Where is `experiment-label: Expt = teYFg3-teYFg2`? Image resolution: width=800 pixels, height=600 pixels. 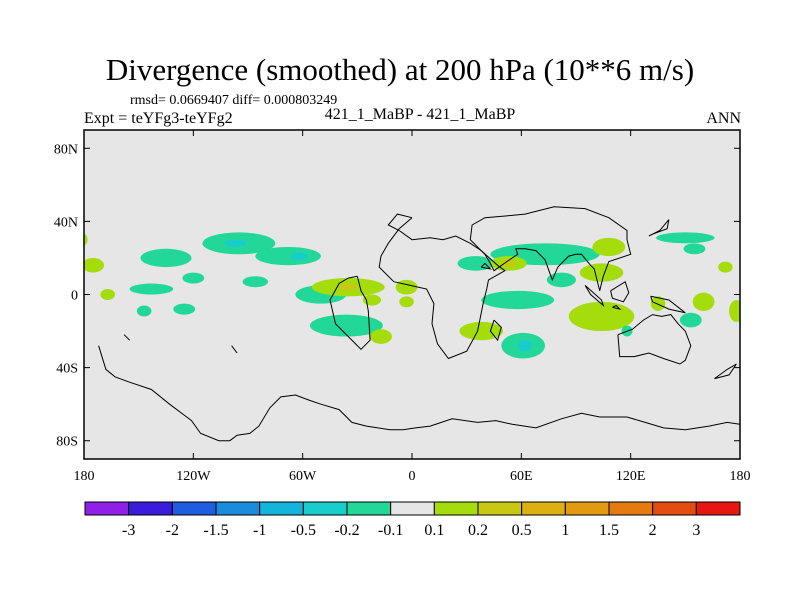 experiment-label: Expt = teYFg3-teYFg2 is located at coordinates (158, 118).